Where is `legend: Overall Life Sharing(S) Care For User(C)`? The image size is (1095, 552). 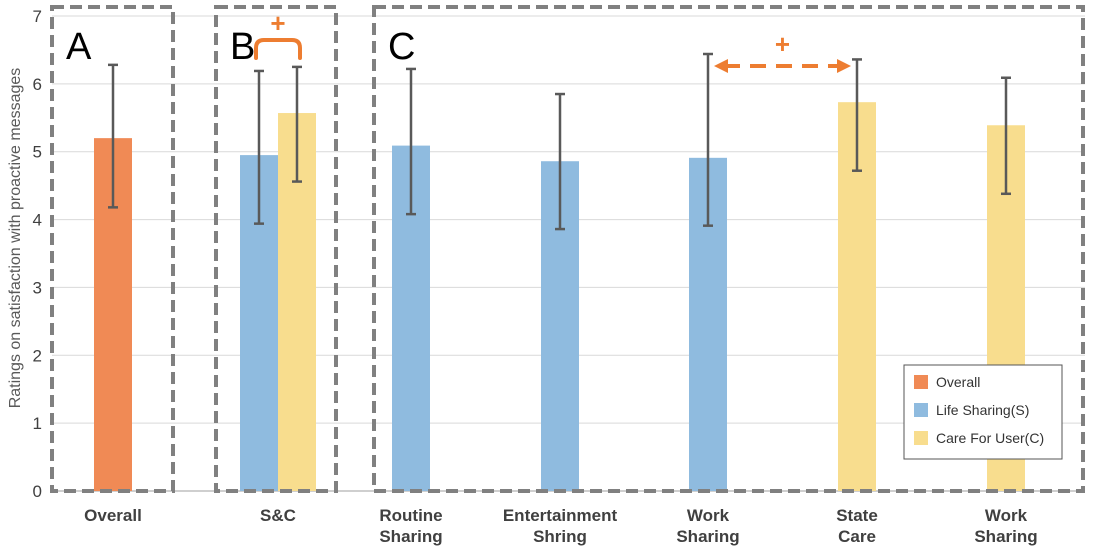 legend: Overall Life Sharing(S) Care For User(C) is located at coordinates (983, 412).